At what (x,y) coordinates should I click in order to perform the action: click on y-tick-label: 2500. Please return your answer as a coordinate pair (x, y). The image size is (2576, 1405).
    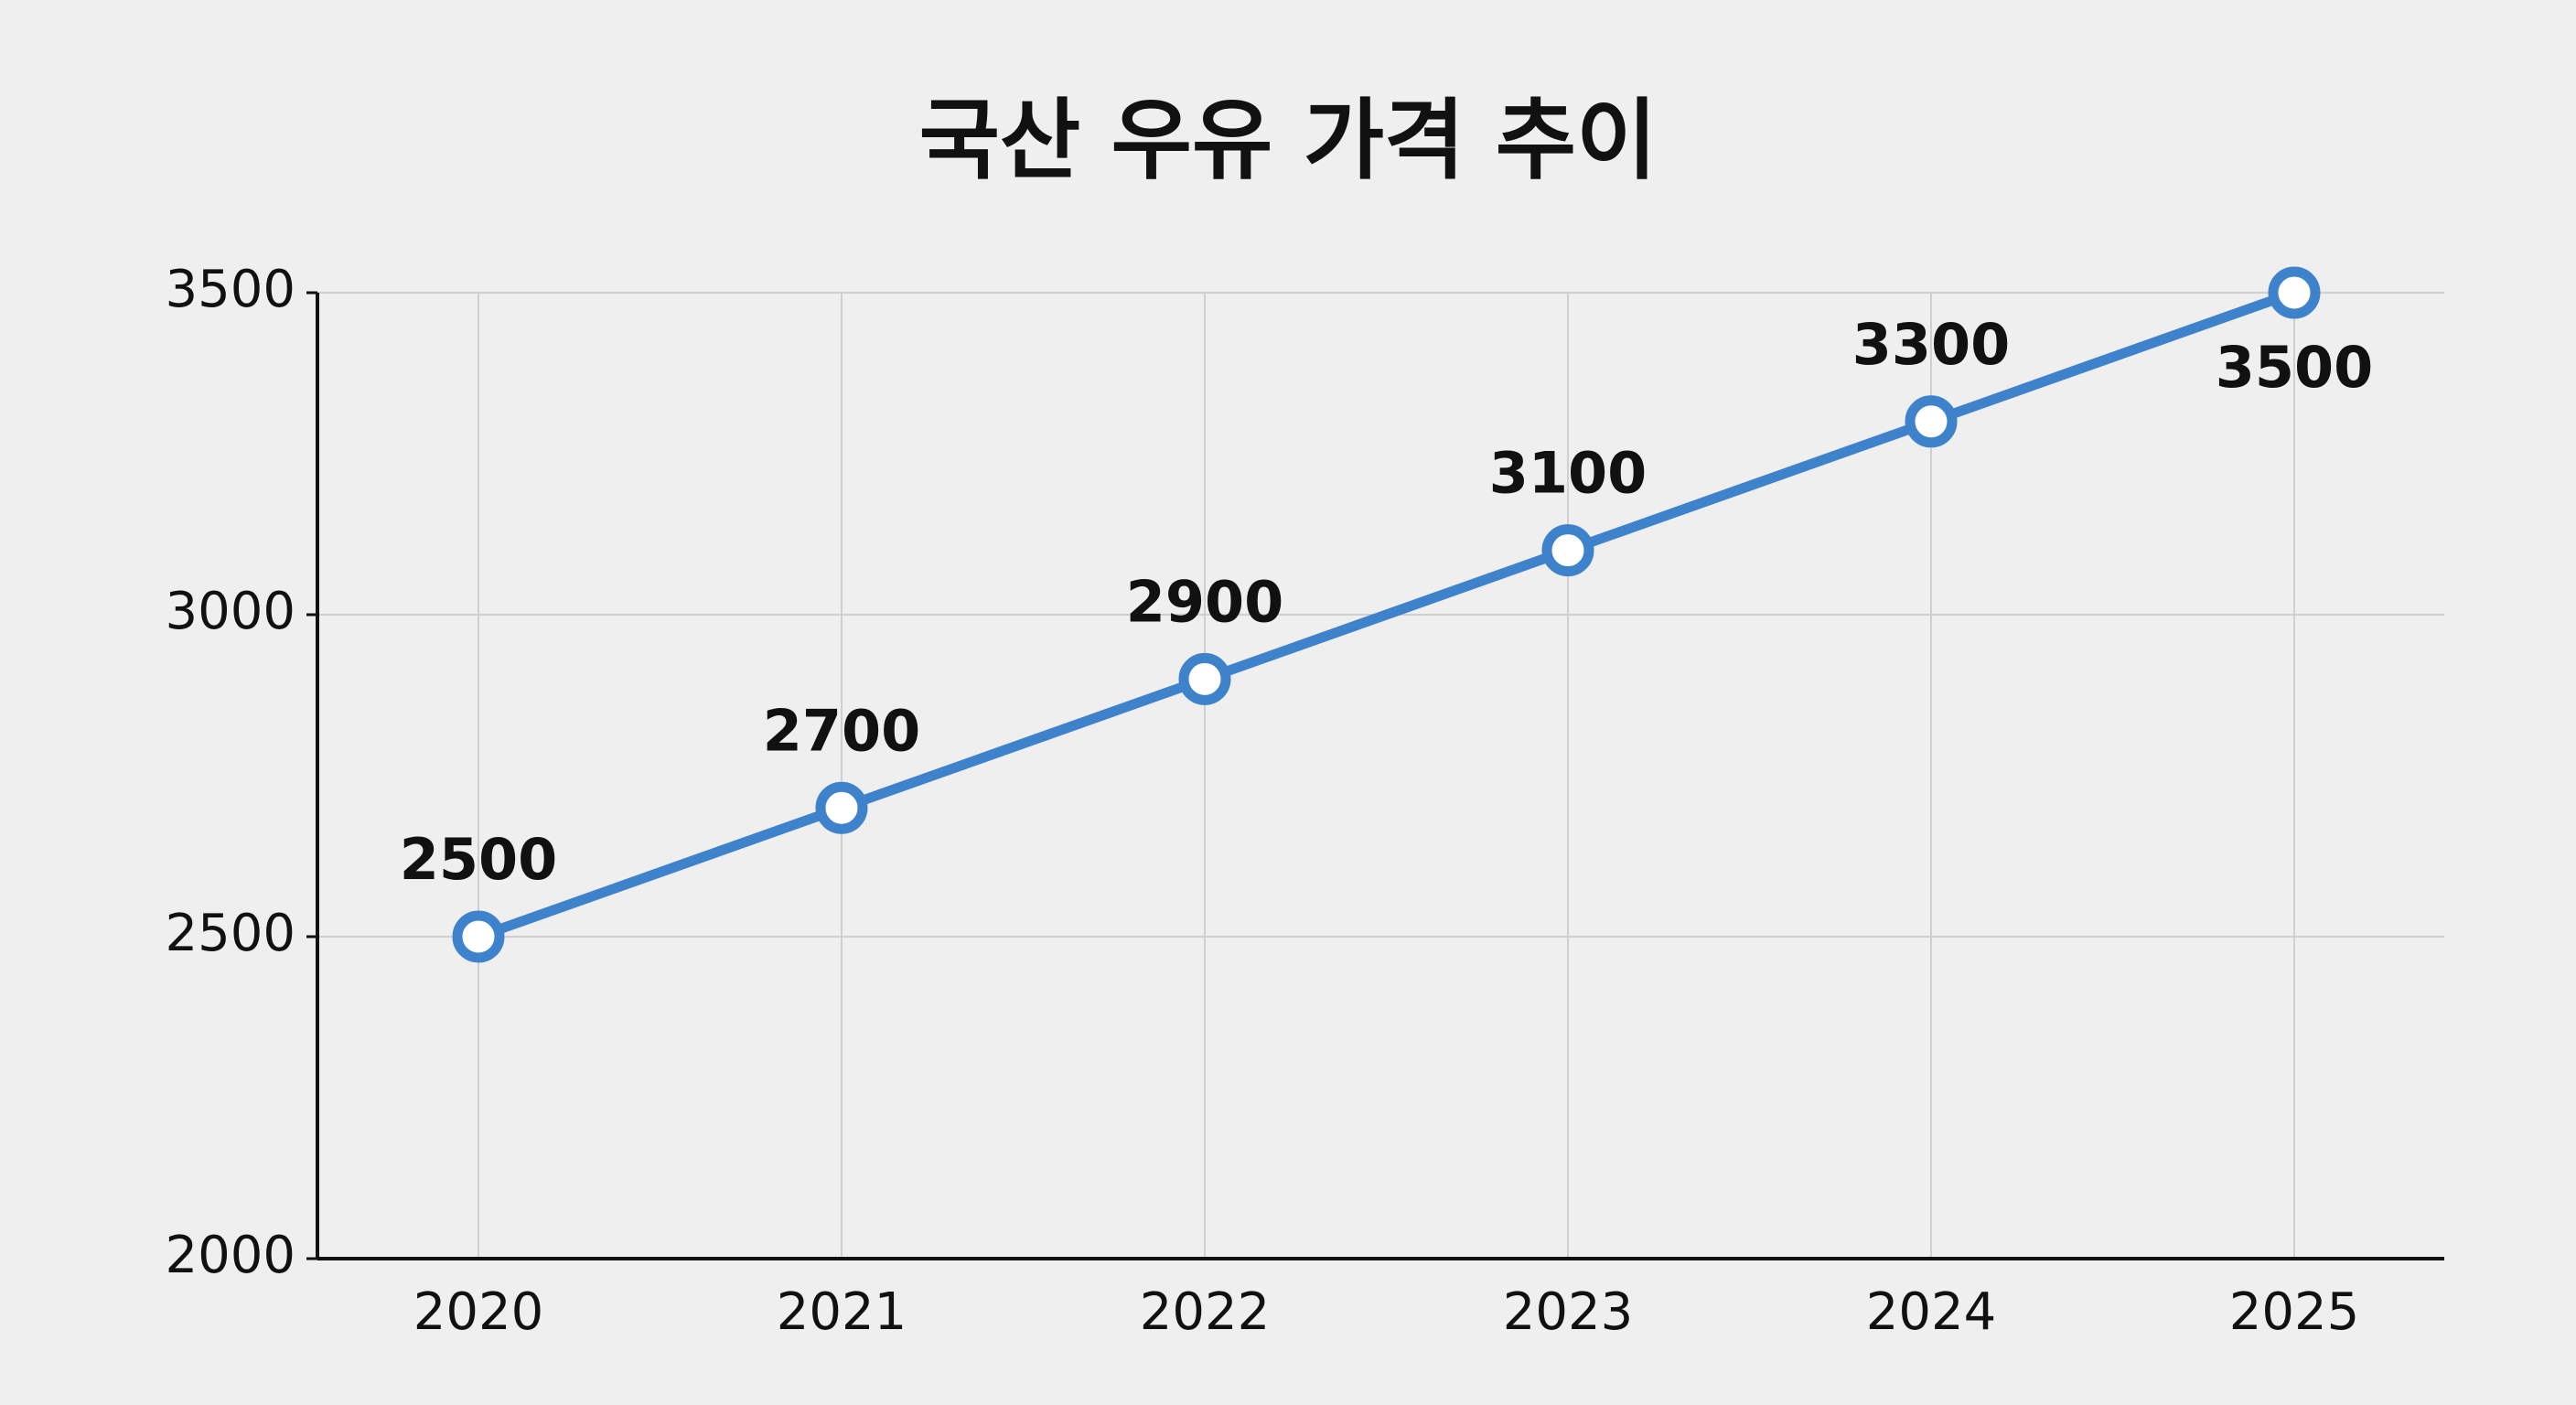
    Looking at the image, I should click on (230, 934).